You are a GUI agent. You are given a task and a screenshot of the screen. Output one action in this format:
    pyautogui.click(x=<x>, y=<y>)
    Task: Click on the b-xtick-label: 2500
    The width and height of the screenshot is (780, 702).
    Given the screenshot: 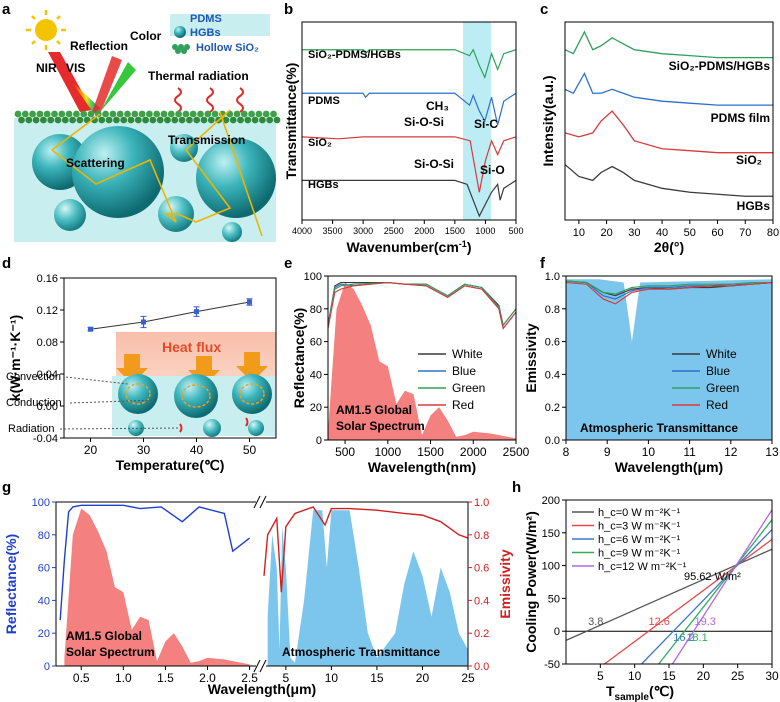 What is the action you would take?
    pyautogui.click(x=394, y=231)
    